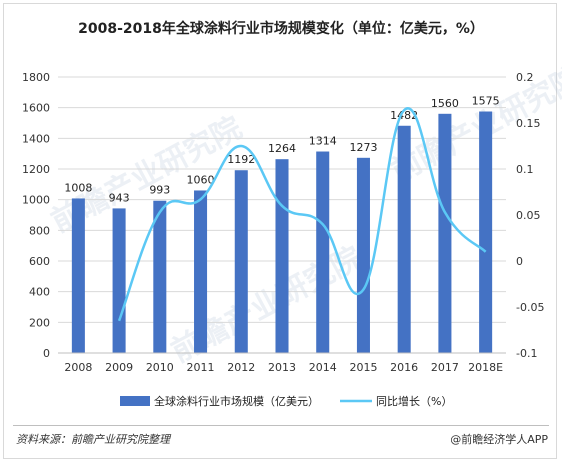 This screenshot has width=562, height=465. I want to click on x-tick-label: 2008, so click(78, 367).